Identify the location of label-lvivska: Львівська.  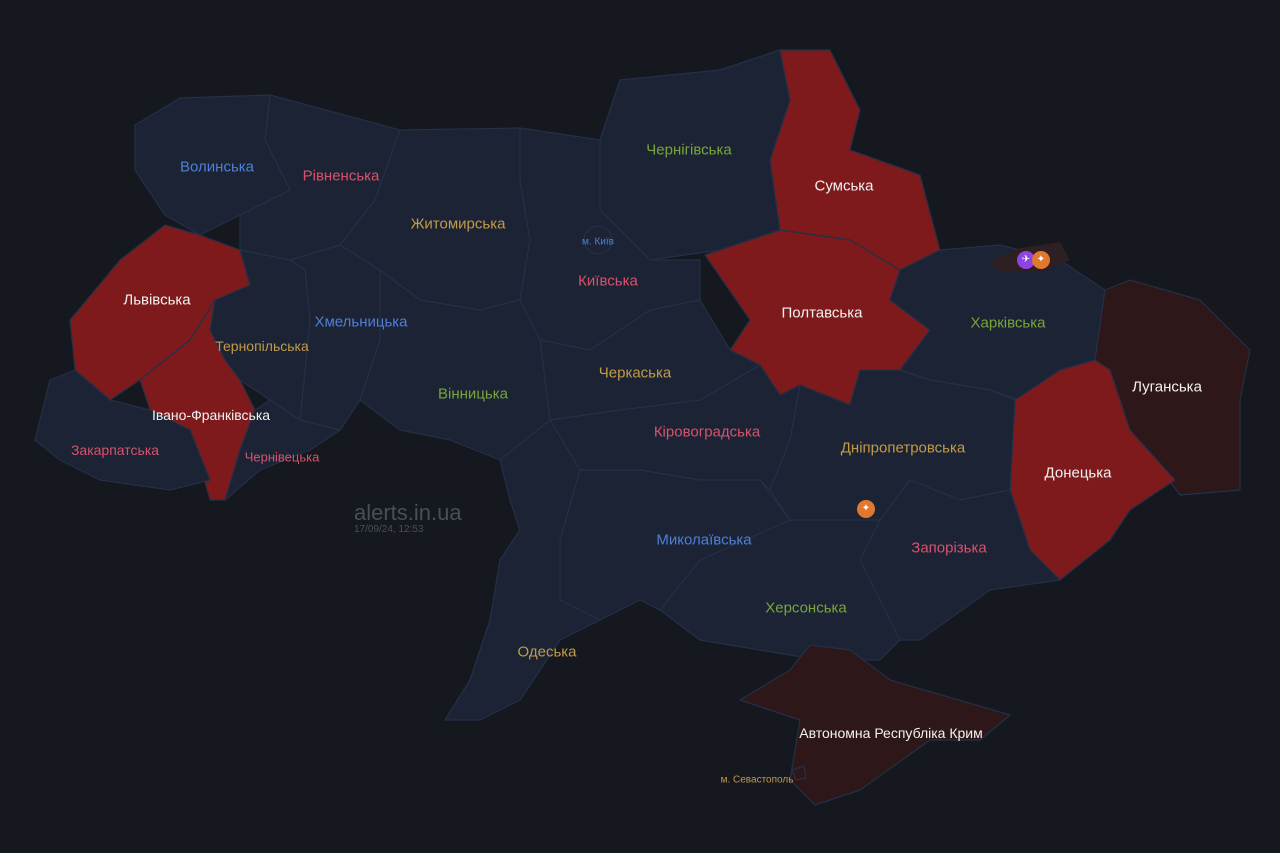
(157, 300).